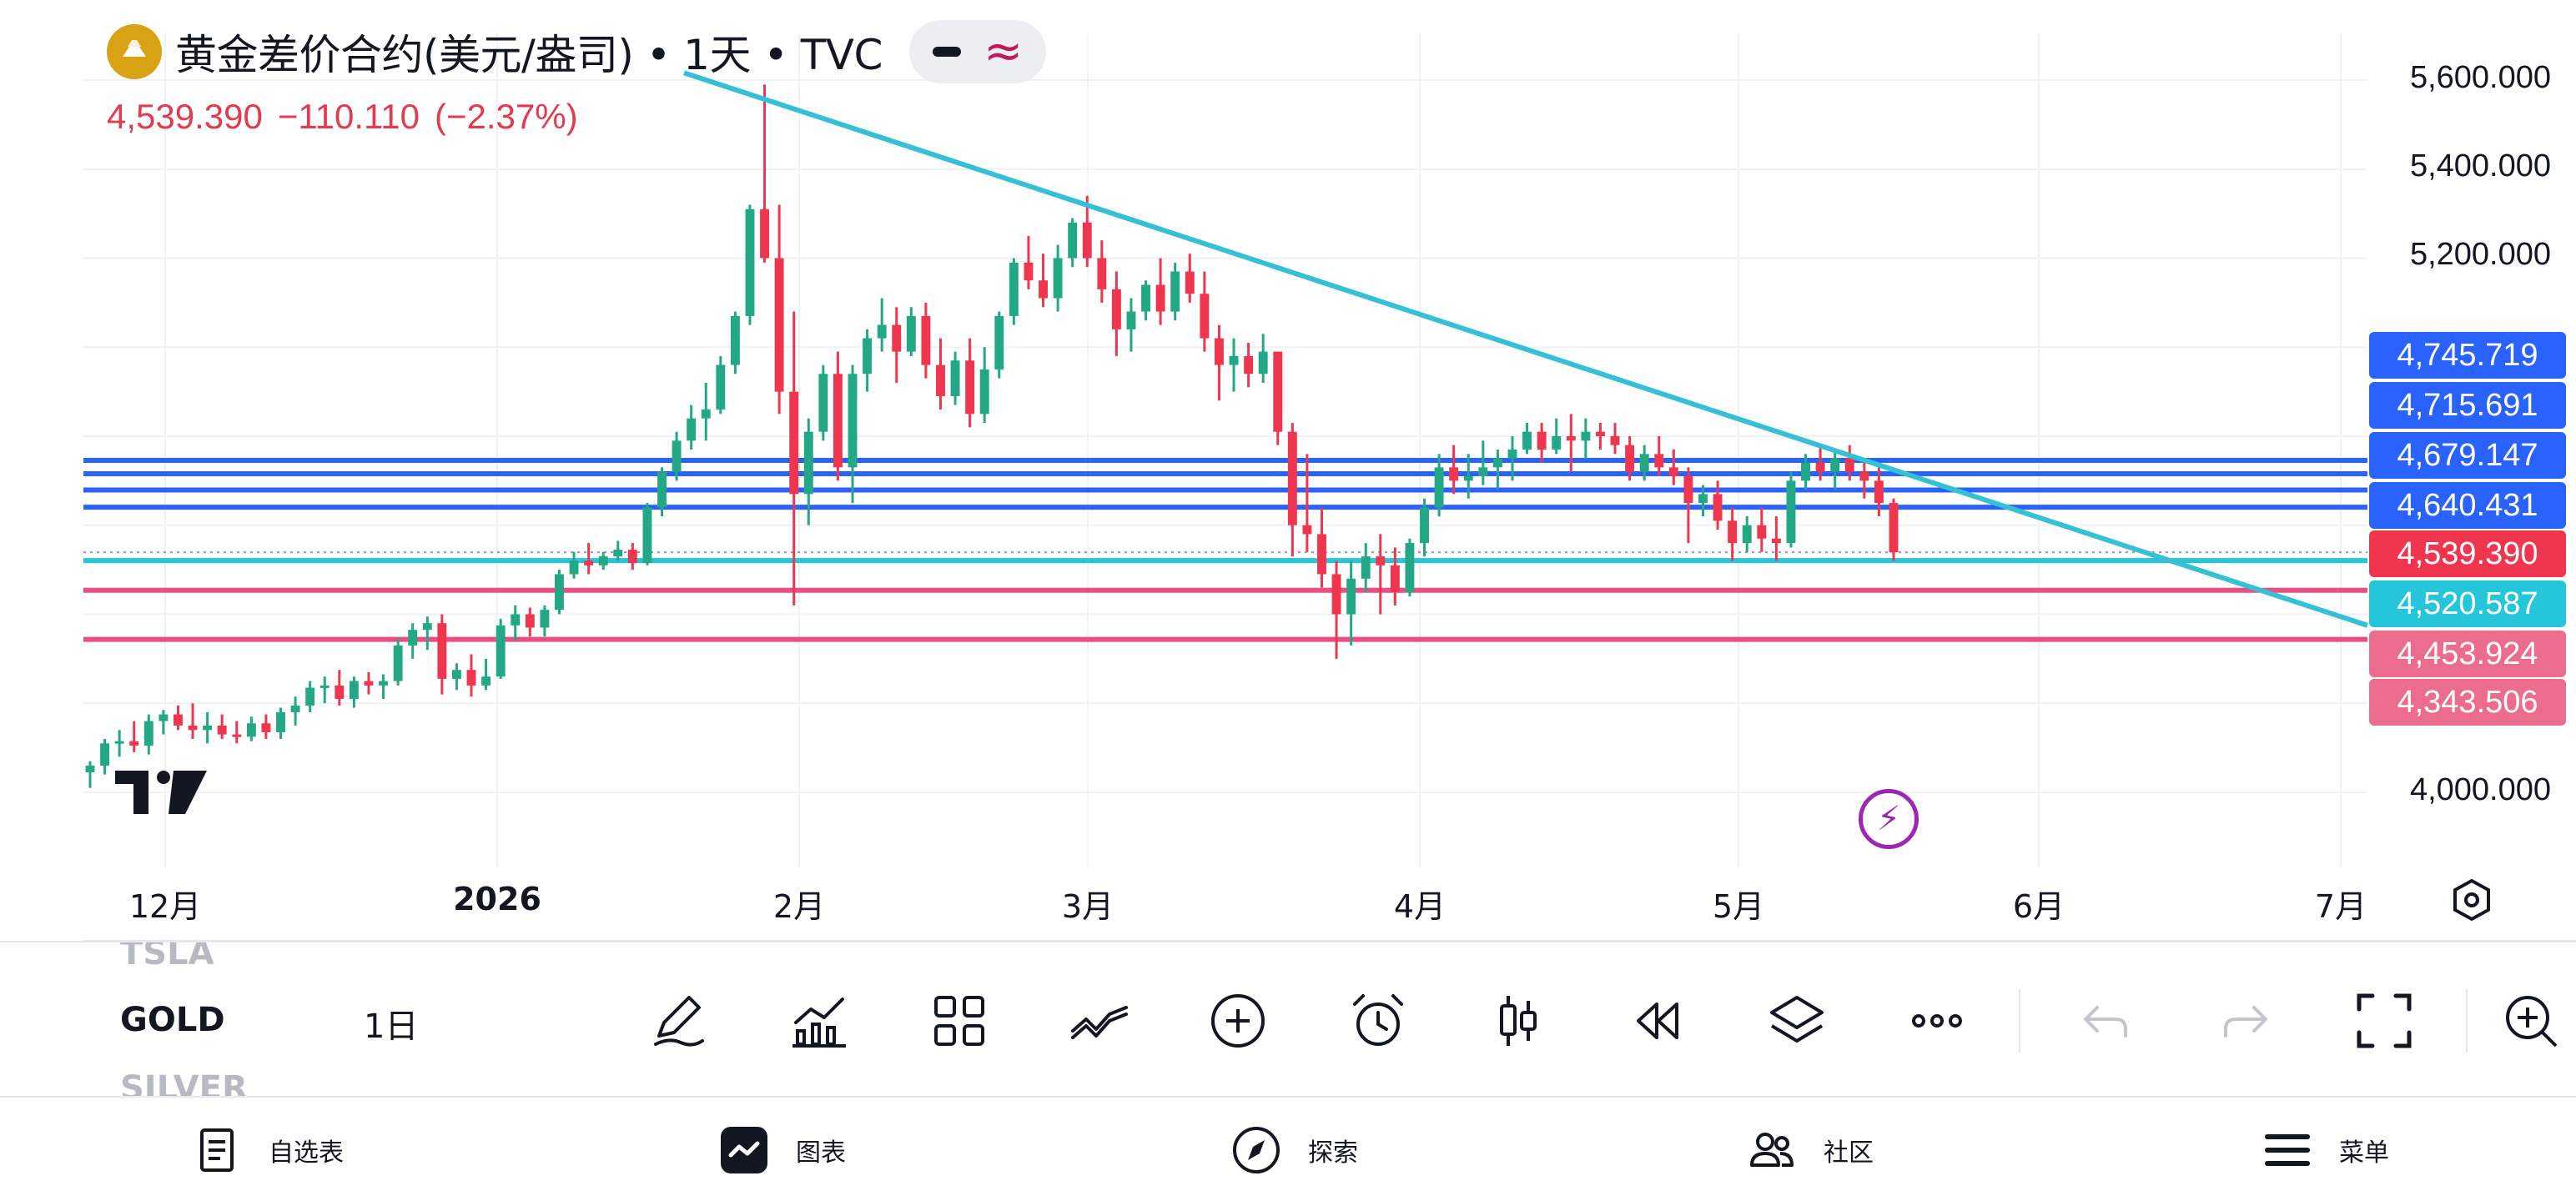 Image resolution: width=2576 pixels, height=1201 pixels. I want to click on candlestick-icon, so click(1518, 1021).